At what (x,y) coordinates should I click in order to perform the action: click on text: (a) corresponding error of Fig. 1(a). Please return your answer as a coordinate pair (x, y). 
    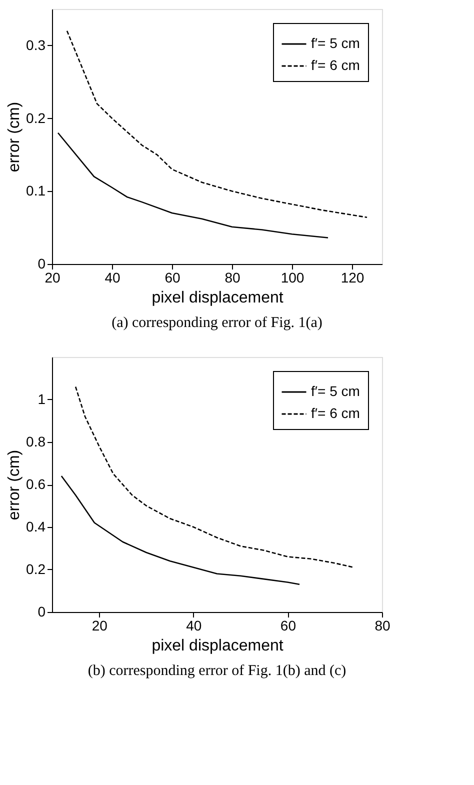
    Looking at the image, I should click on (217, 323).